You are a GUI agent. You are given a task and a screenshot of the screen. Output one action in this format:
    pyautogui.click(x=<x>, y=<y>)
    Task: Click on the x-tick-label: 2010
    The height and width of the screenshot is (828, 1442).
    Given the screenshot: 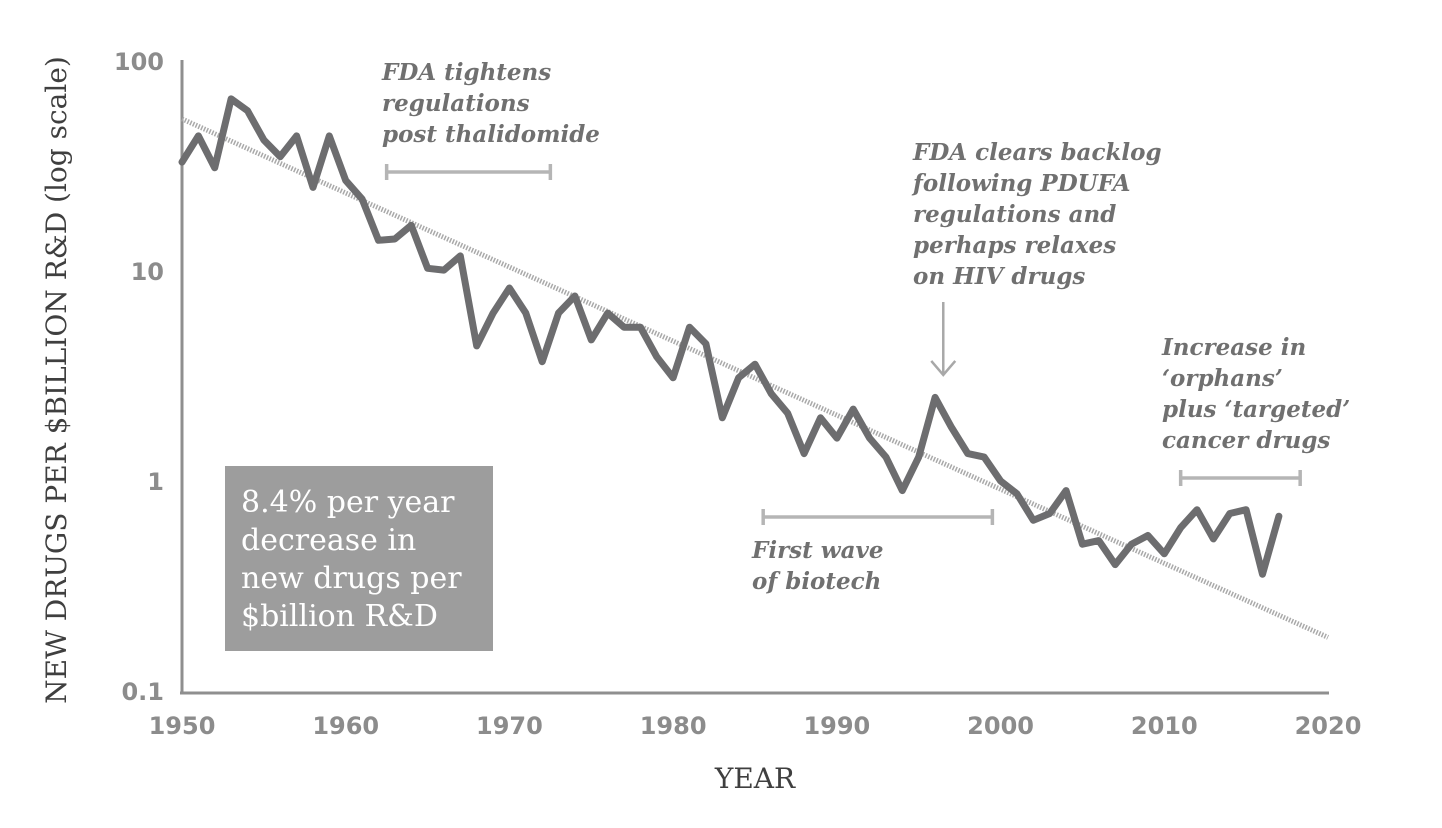 What is the action you would take?
    pyautogui.click(x=1164, y=726)
    